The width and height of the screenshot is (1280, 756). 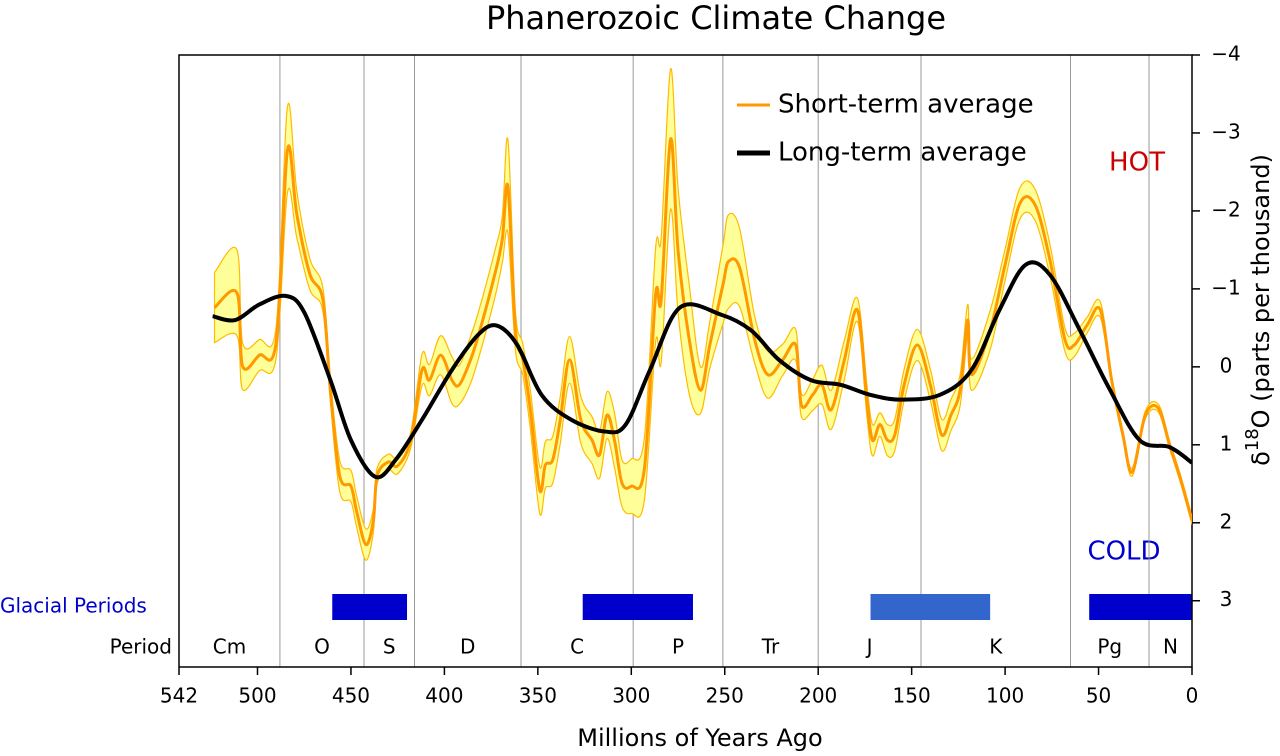 I want to click on y-axis-symbol: δ, so click(x=1261, y=458).